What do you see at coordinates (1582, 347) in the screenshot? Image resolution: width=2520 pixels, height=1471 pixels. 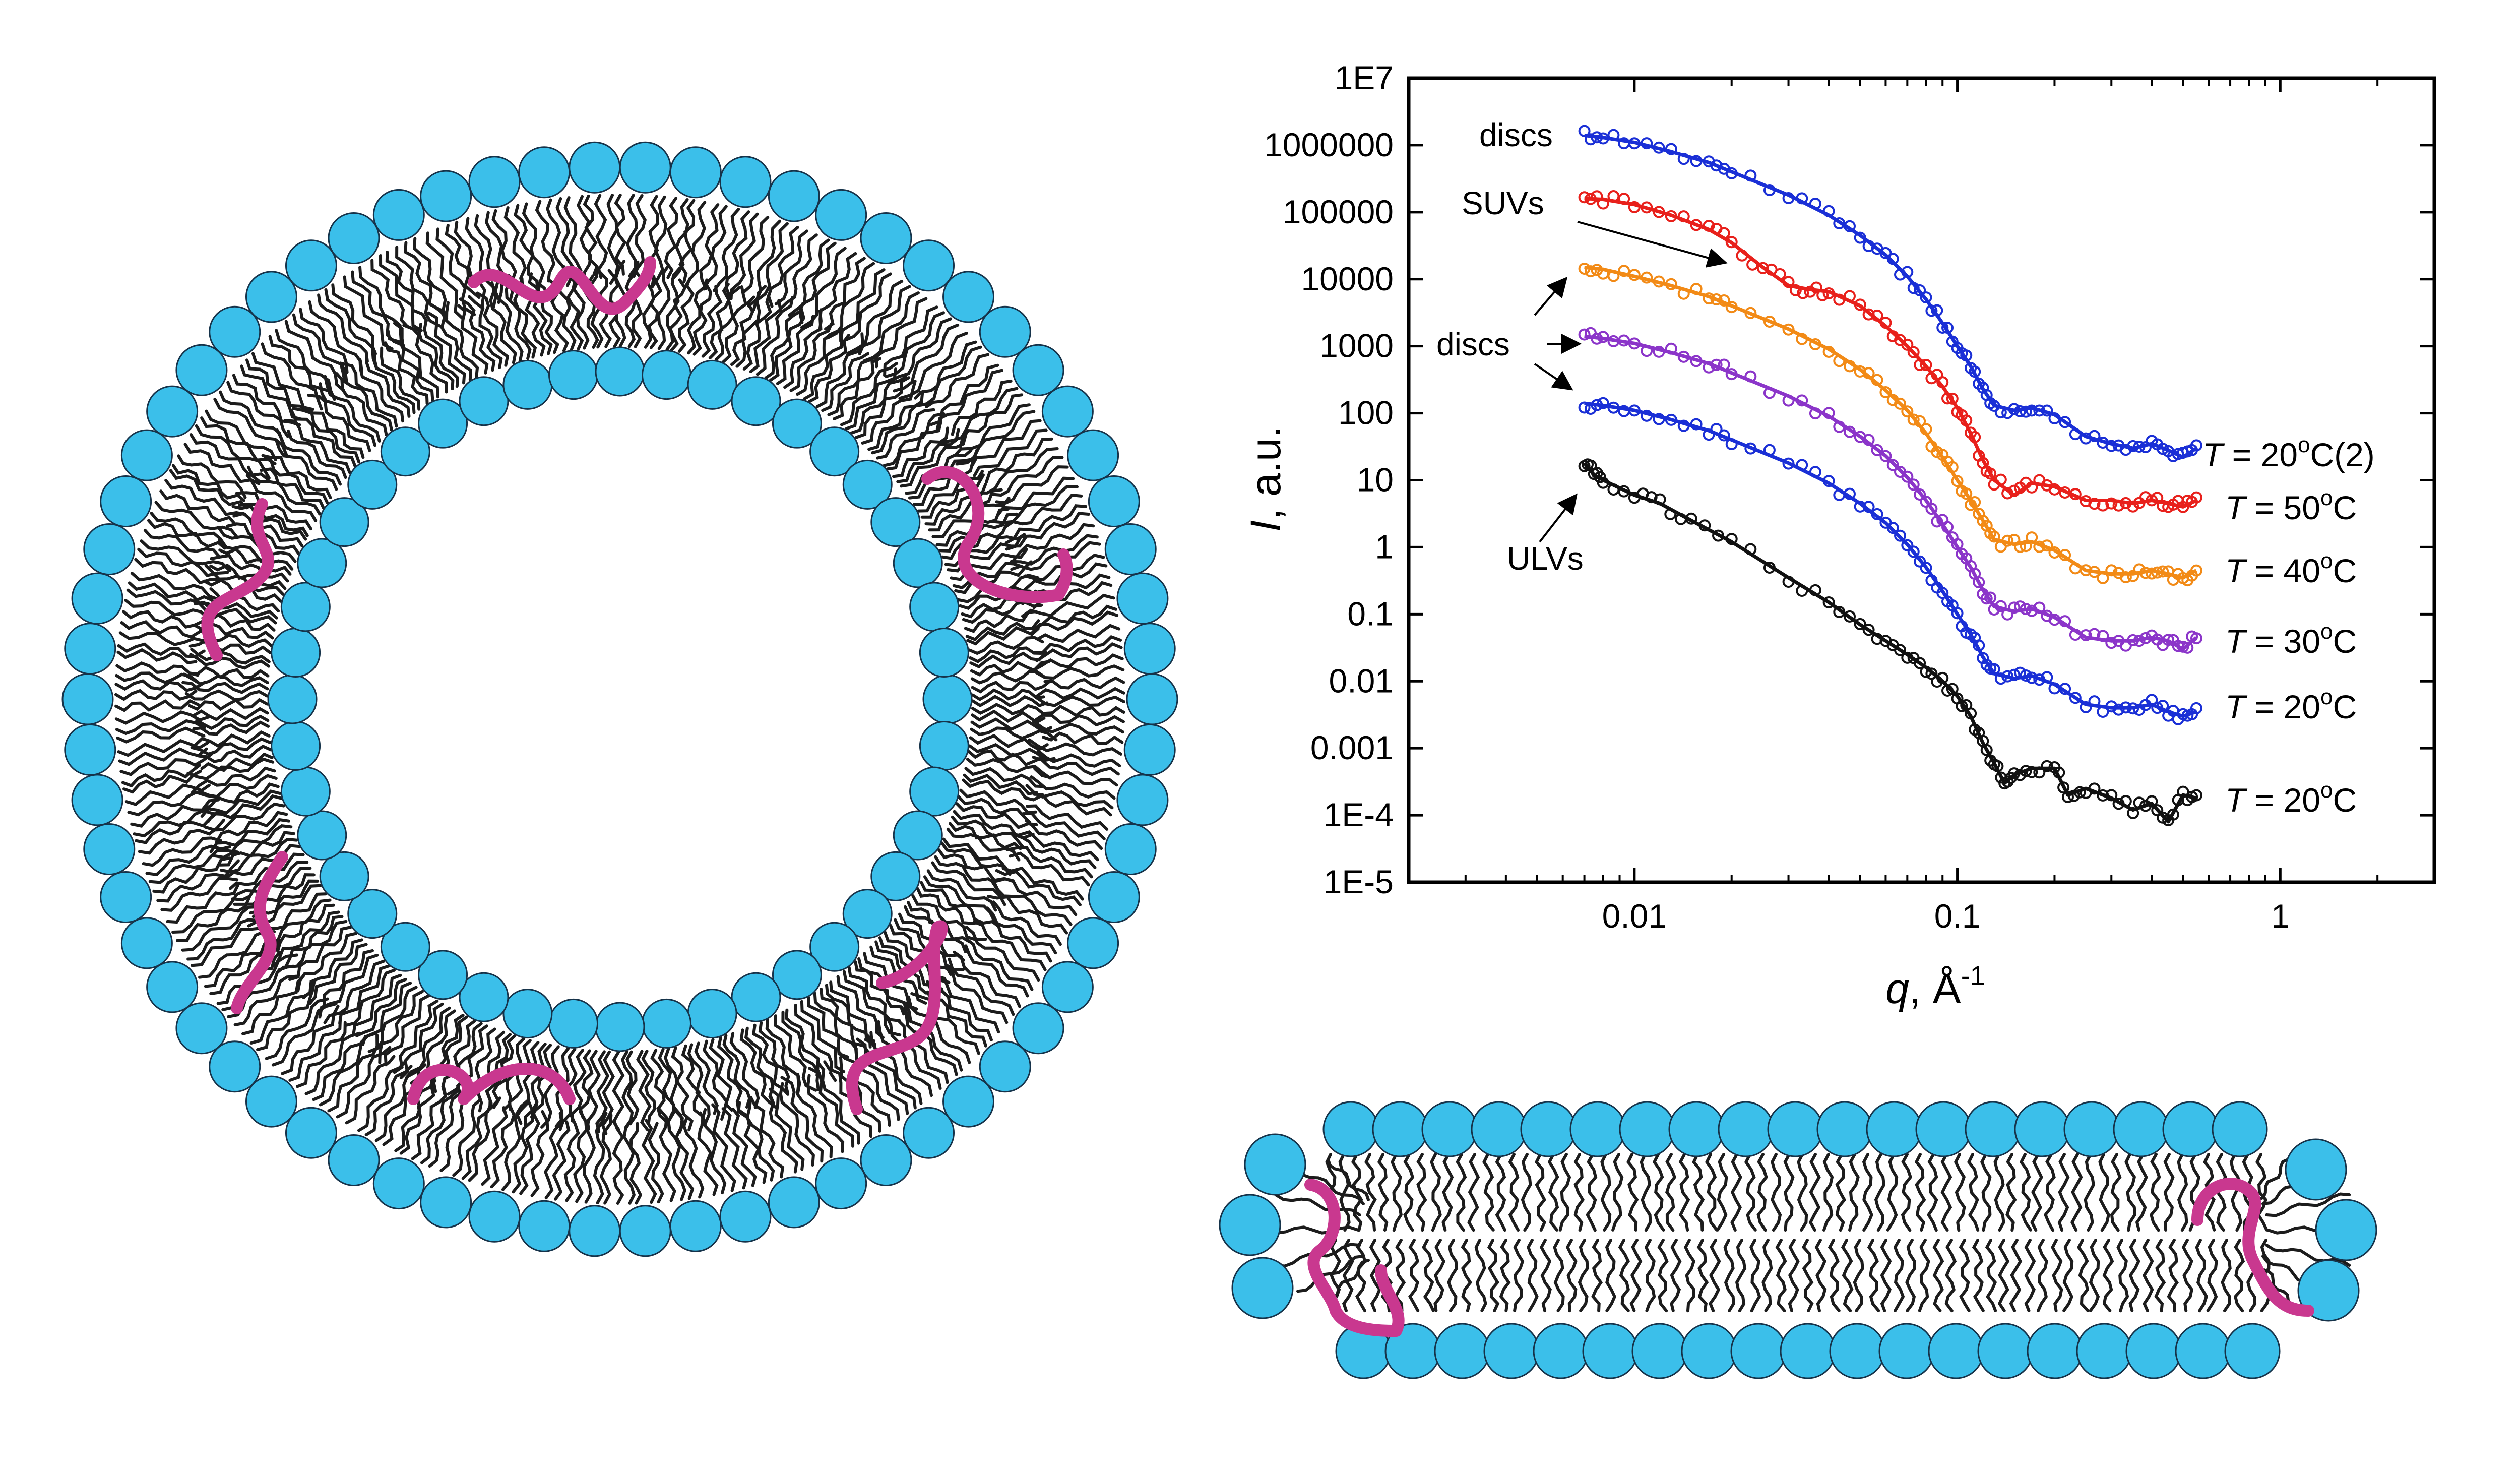 I see `annotations: discs SUVs discs ULVs` at bounding box center [1582, 347].